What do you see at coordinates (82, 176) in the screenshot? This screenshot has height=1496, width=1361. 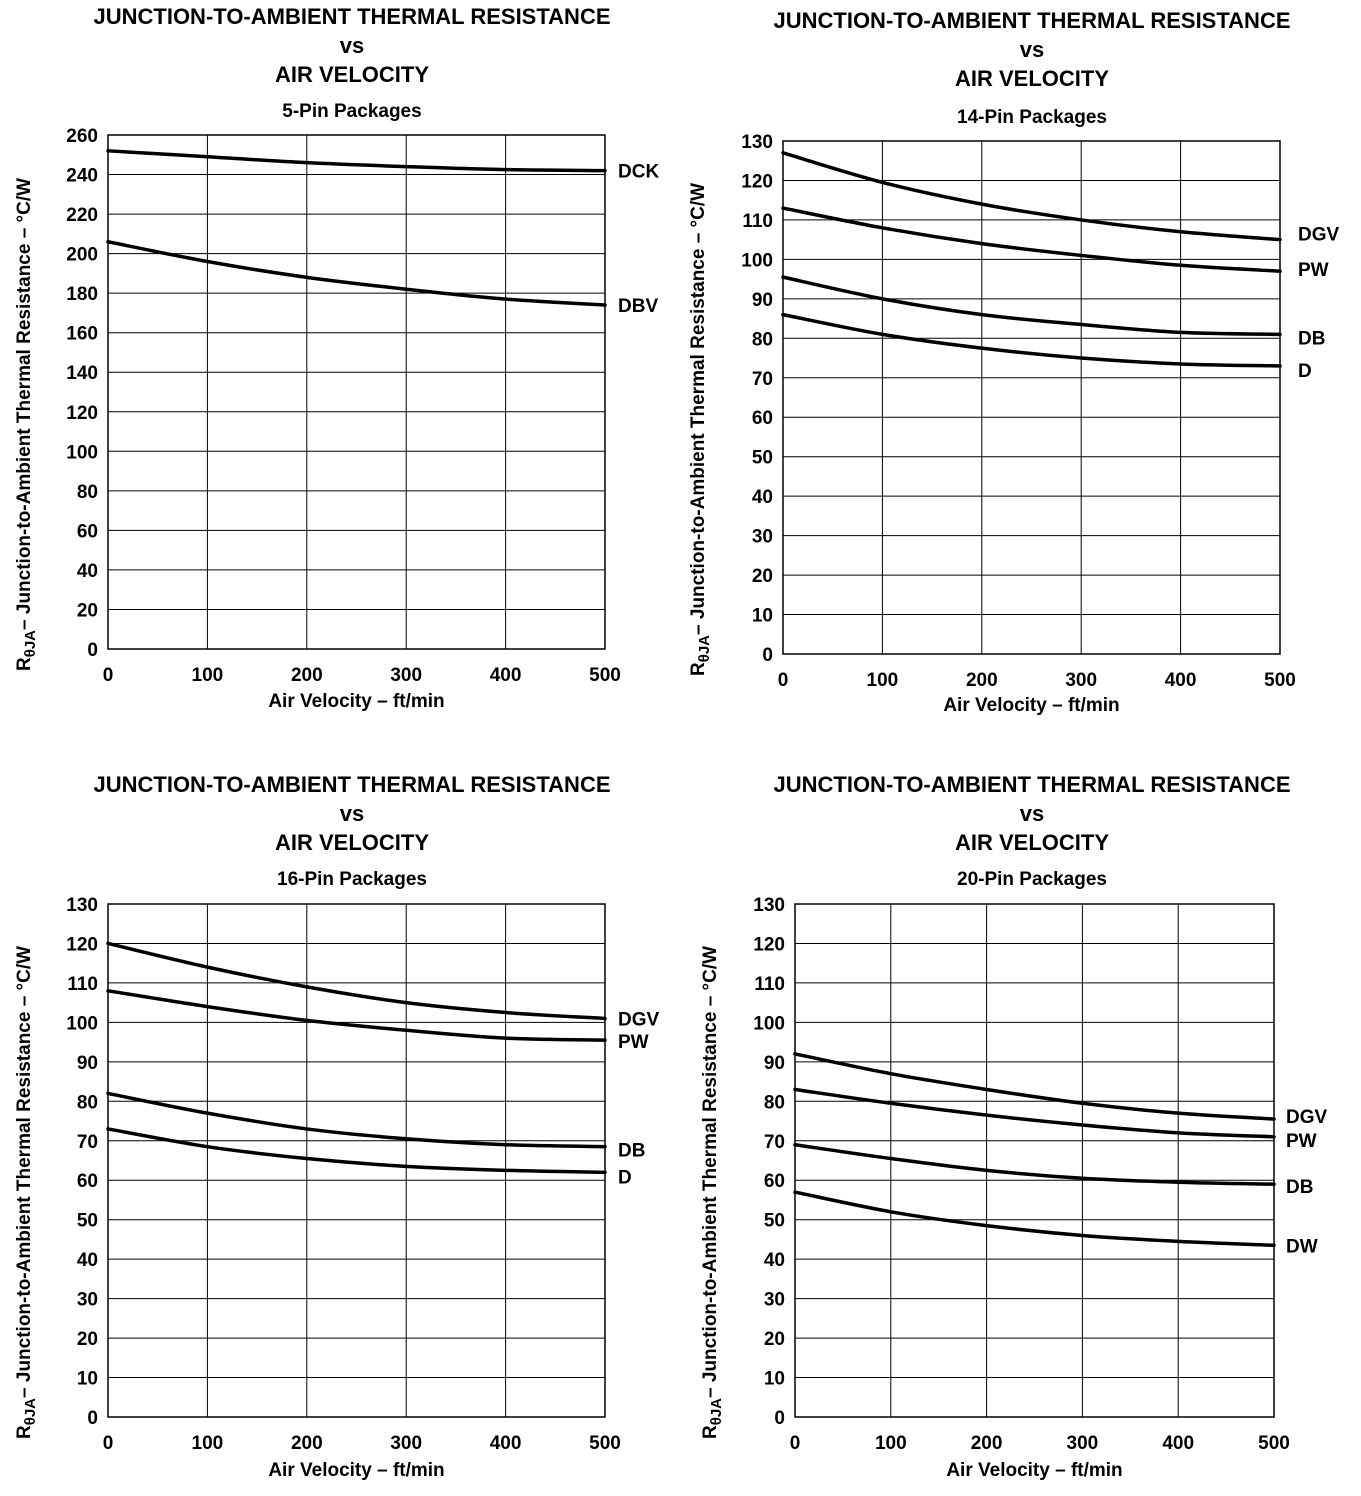 I see `y-tick-label: 240` at bounding box center [82, 176].